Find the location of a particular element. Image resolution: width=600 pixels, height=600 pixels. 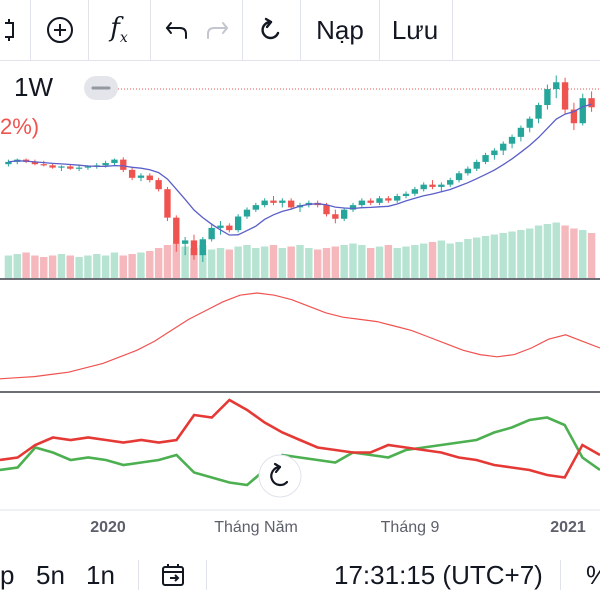

timezone-clock: 17:31:15 (UTC+7) is located at coordinates (438, 574).